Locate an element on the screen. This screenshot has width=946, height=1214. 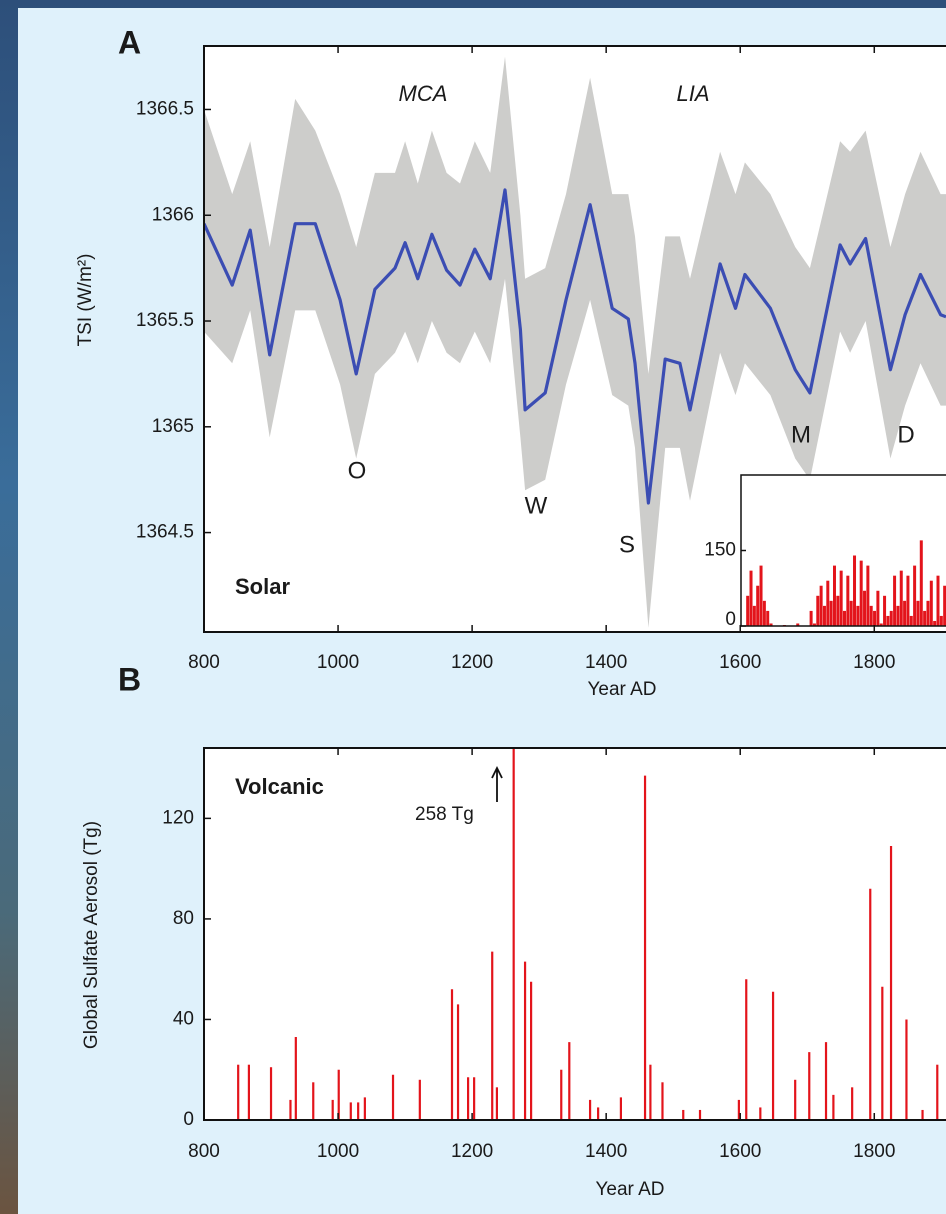
panel-label: A is located at coordinates (129, 42).